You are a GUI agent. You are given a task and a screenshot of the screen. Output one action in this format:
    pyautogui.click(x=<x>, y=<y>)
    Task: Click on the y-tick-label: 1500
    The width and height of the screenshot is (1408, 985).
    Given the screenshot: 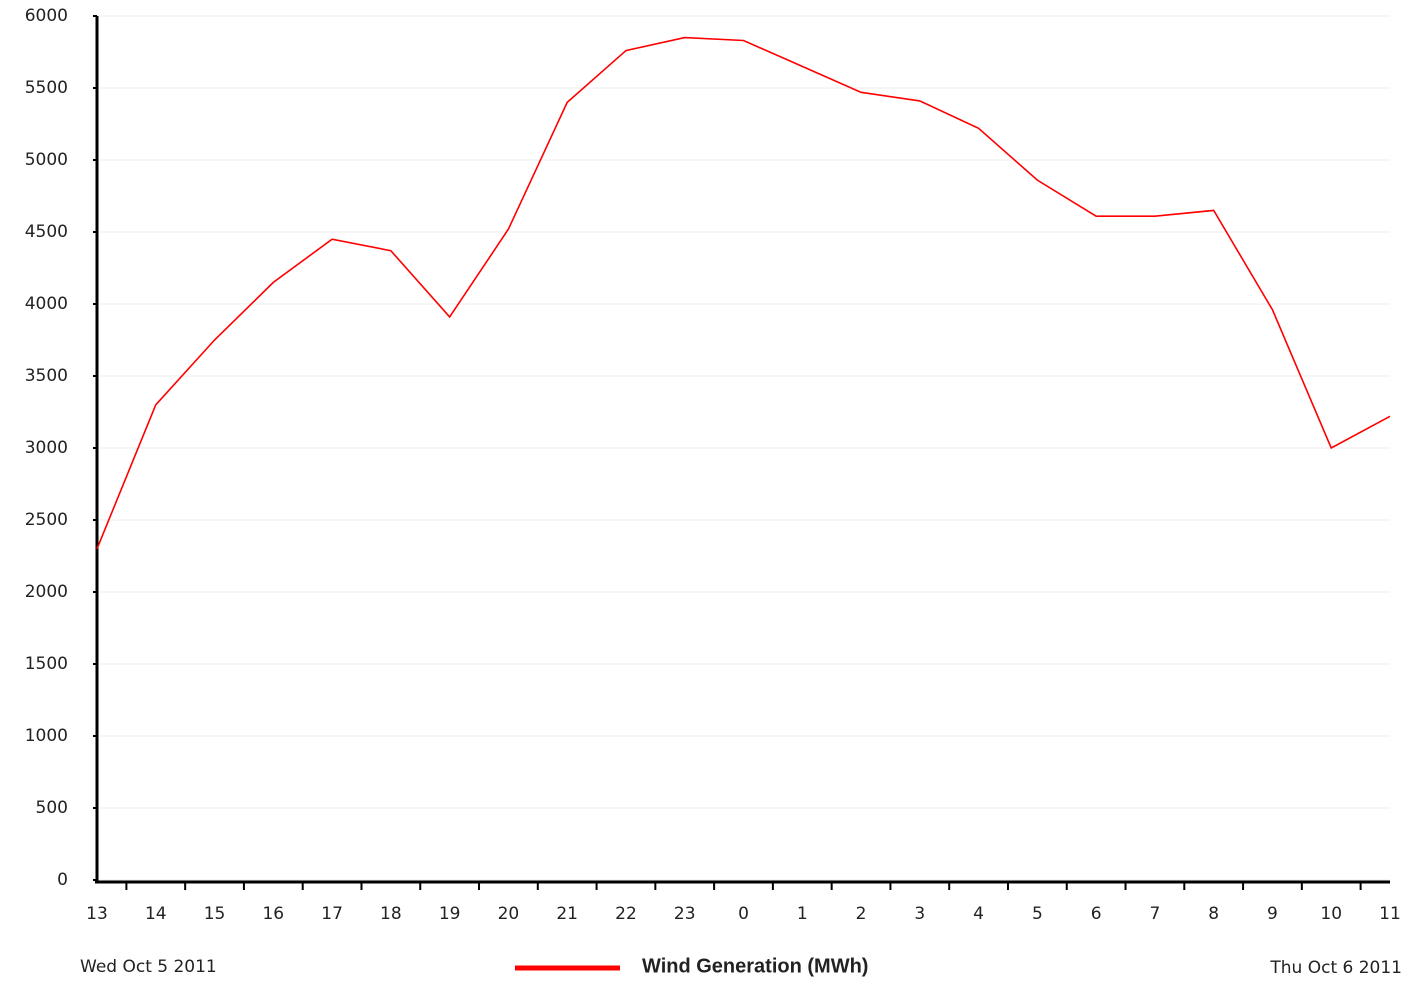 What is the action you would take?
    pyautogui.click(x=46, y=664)
    